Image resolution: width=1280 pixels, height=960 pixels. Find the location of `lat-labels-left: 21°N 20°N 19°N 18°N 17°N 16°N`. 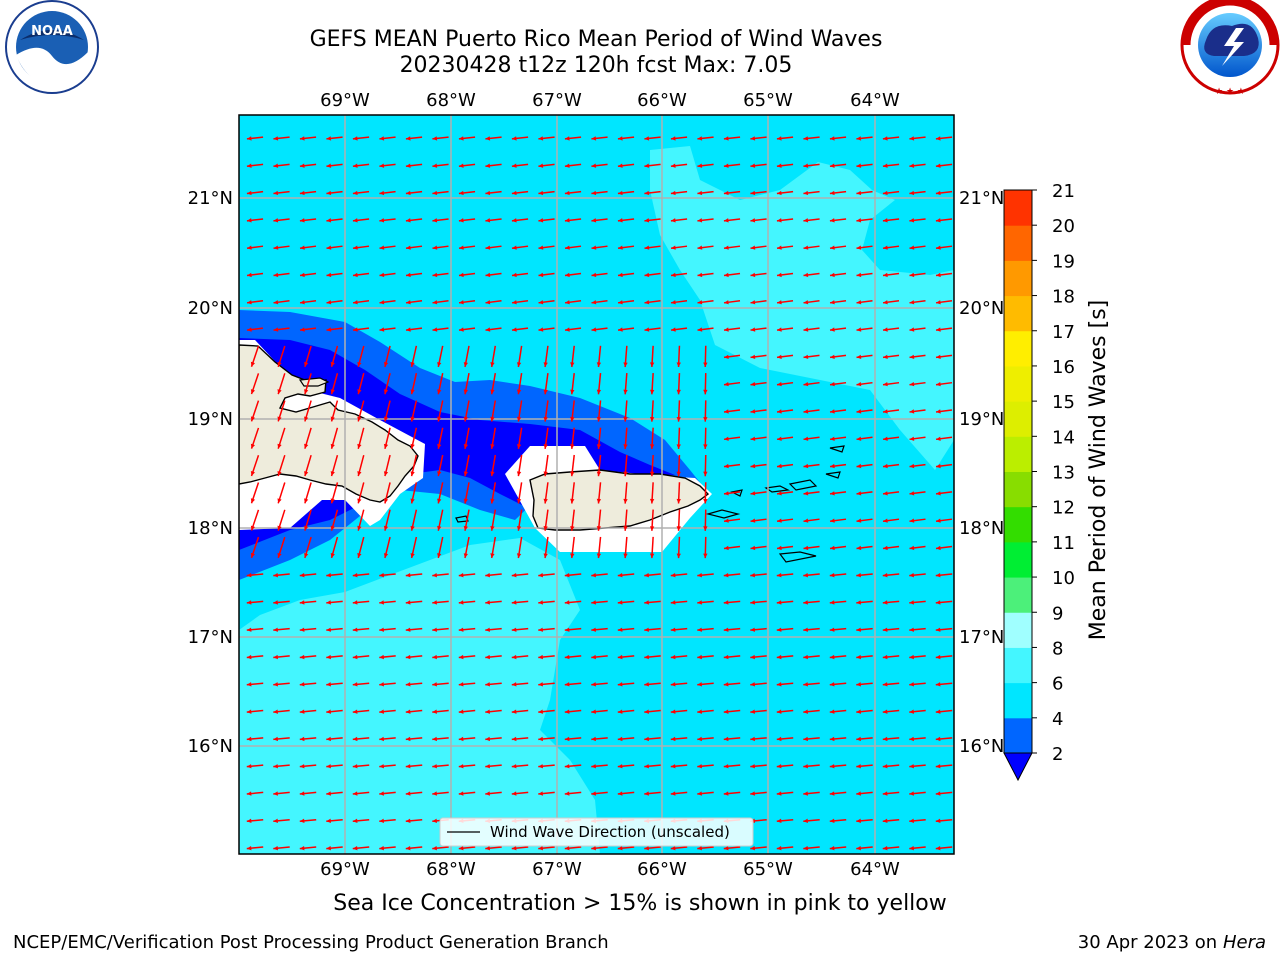

lat-labels-left: 21°N 20°N 19°N 18°N 17°N 16°N is located at coordinates (210, 472).